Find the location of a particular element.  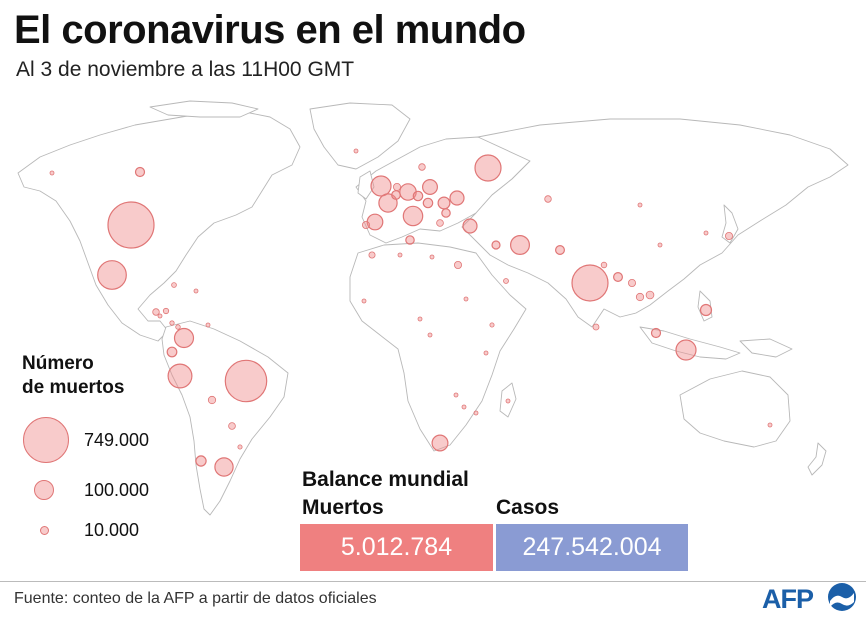

afp-logo: AFP is located at coordinates (809, 598).